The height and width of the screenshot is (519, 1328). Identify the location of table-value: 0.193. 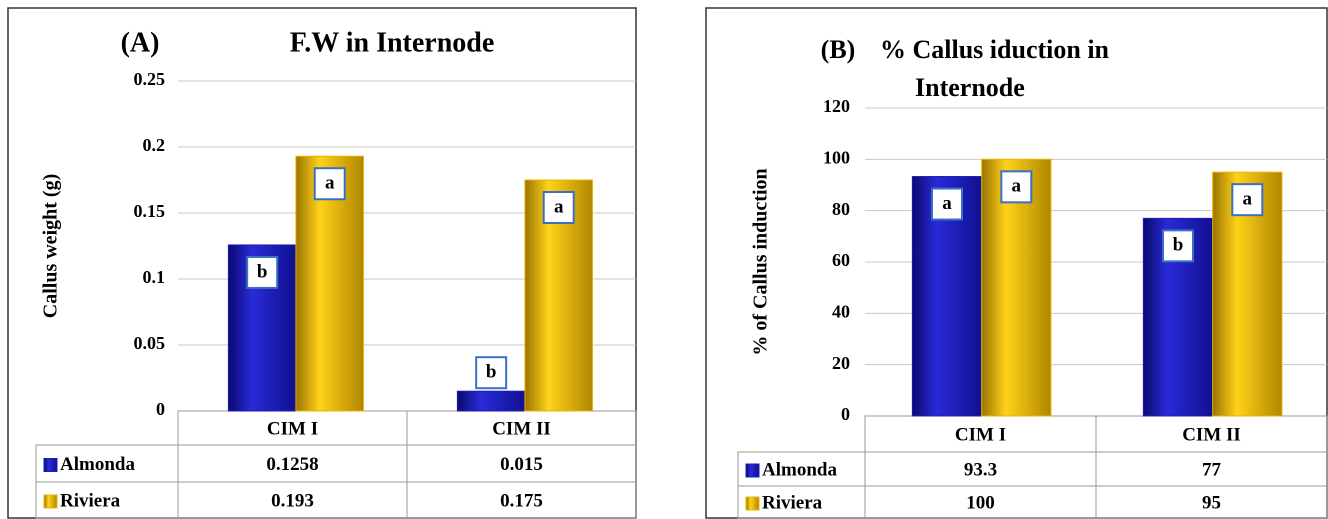
(292, 500).